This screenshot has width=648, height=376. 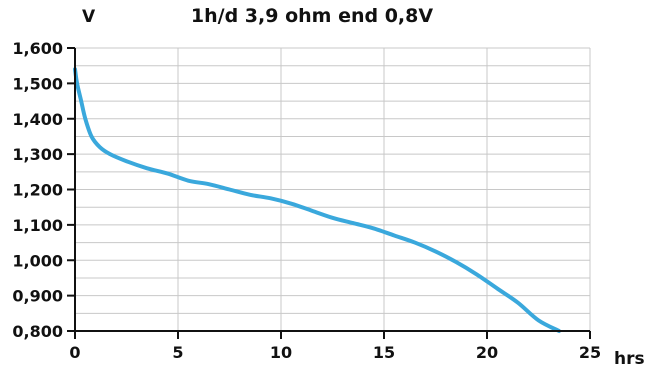 I want to click on y-tick-label: 1,200, so click(x=37, y=190).